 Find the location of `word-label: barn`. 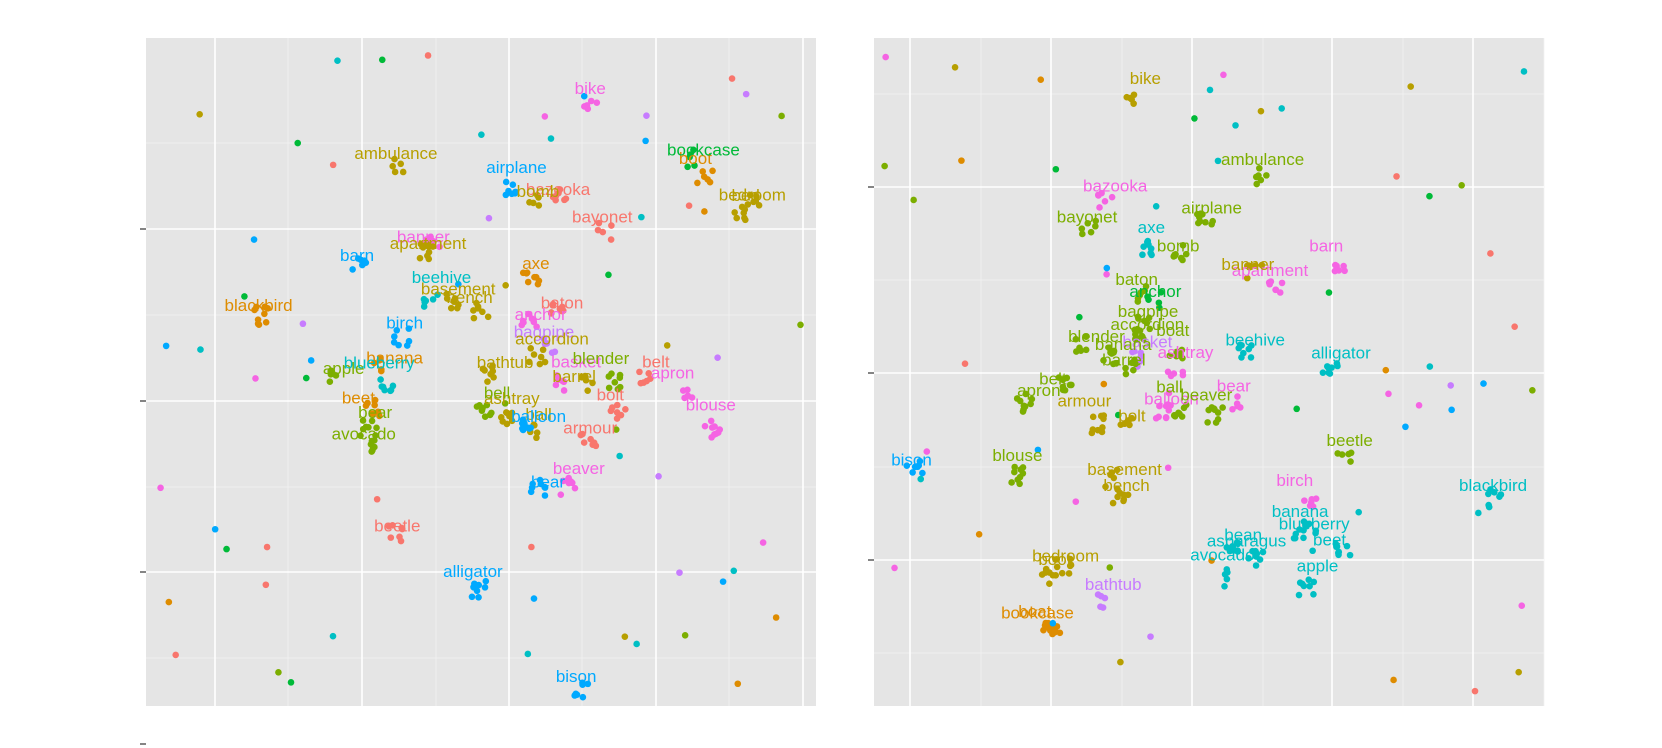

word-label: barn is located at coordinates (357, 255).